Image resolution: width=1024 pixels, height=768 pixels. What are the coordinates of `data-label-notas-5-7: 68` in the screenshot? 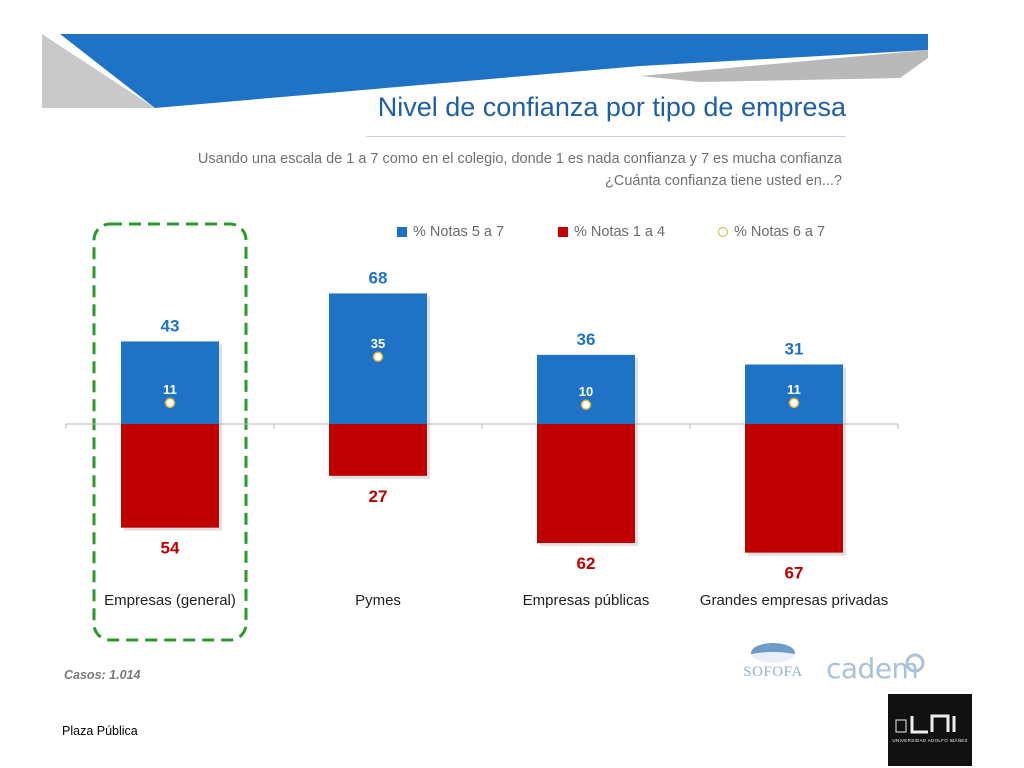 It's located at (378, 277).